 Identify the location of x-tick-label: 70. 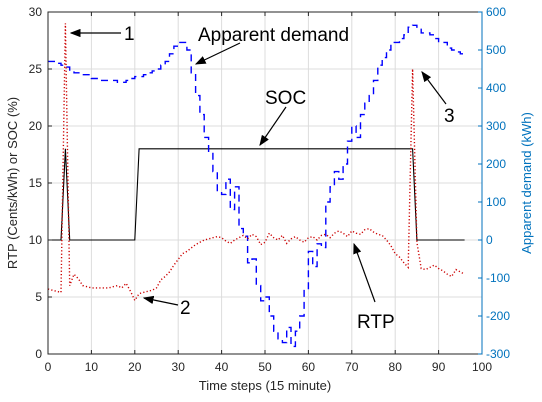
(352, 367).